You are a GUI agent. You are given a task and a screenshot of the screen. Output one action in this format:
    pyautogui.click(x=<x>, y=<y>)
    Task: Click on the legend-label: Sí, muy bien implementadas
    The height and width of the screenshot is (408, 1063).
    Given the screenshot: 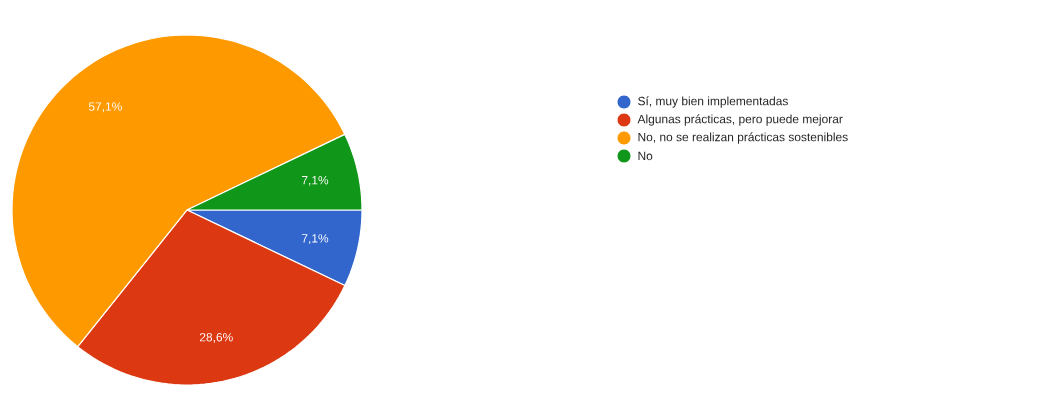 What is the action you would take?
    pyautogui.click(x=713, y=102)
    